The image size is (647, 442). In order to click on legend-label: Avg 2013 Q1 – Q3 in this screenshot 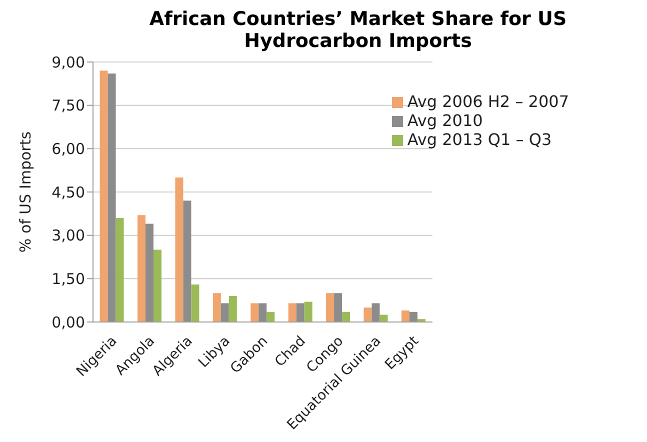, I will do `click(479, 139)`.